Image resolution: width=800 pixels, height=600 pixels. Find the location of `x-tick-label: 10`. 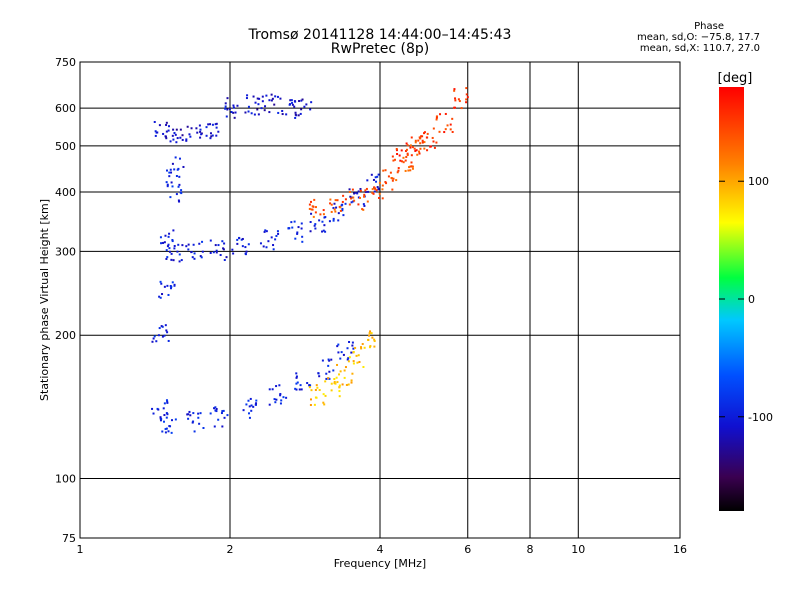

x-tick-label: 10 is located at coordinates (578, 549).